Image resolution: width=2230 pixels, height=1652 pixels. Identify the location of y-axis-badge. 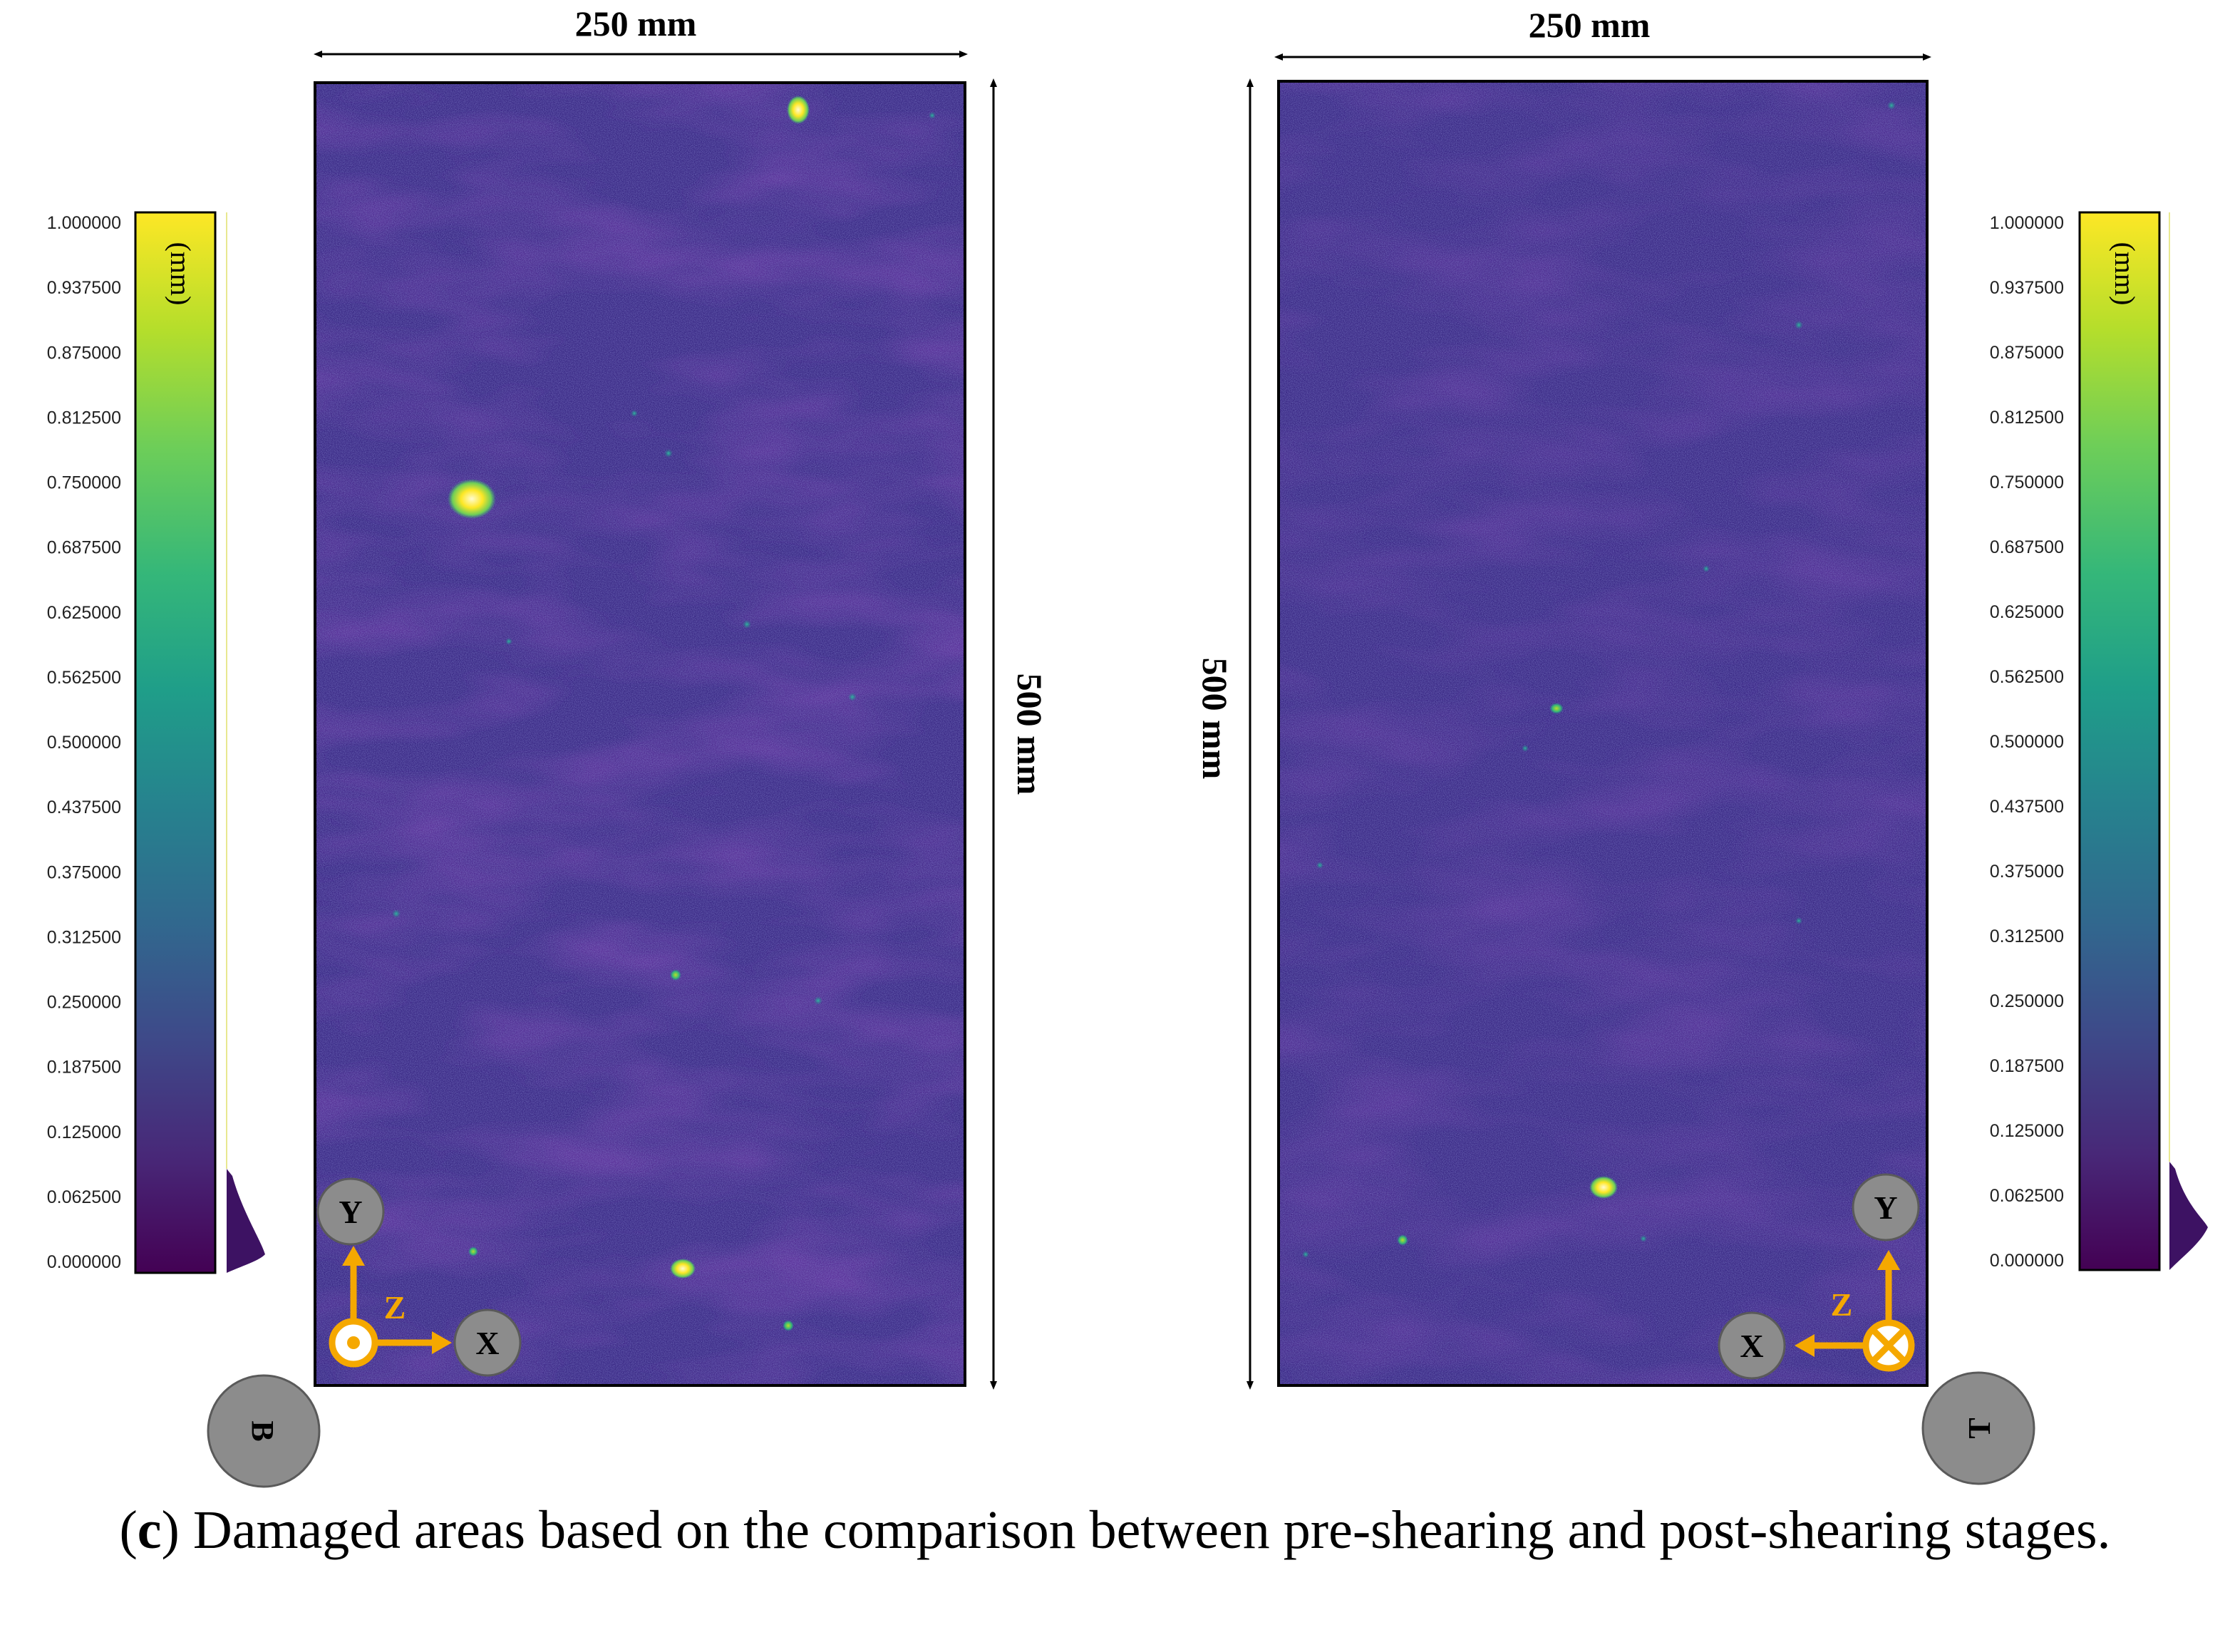
(350, 1211).